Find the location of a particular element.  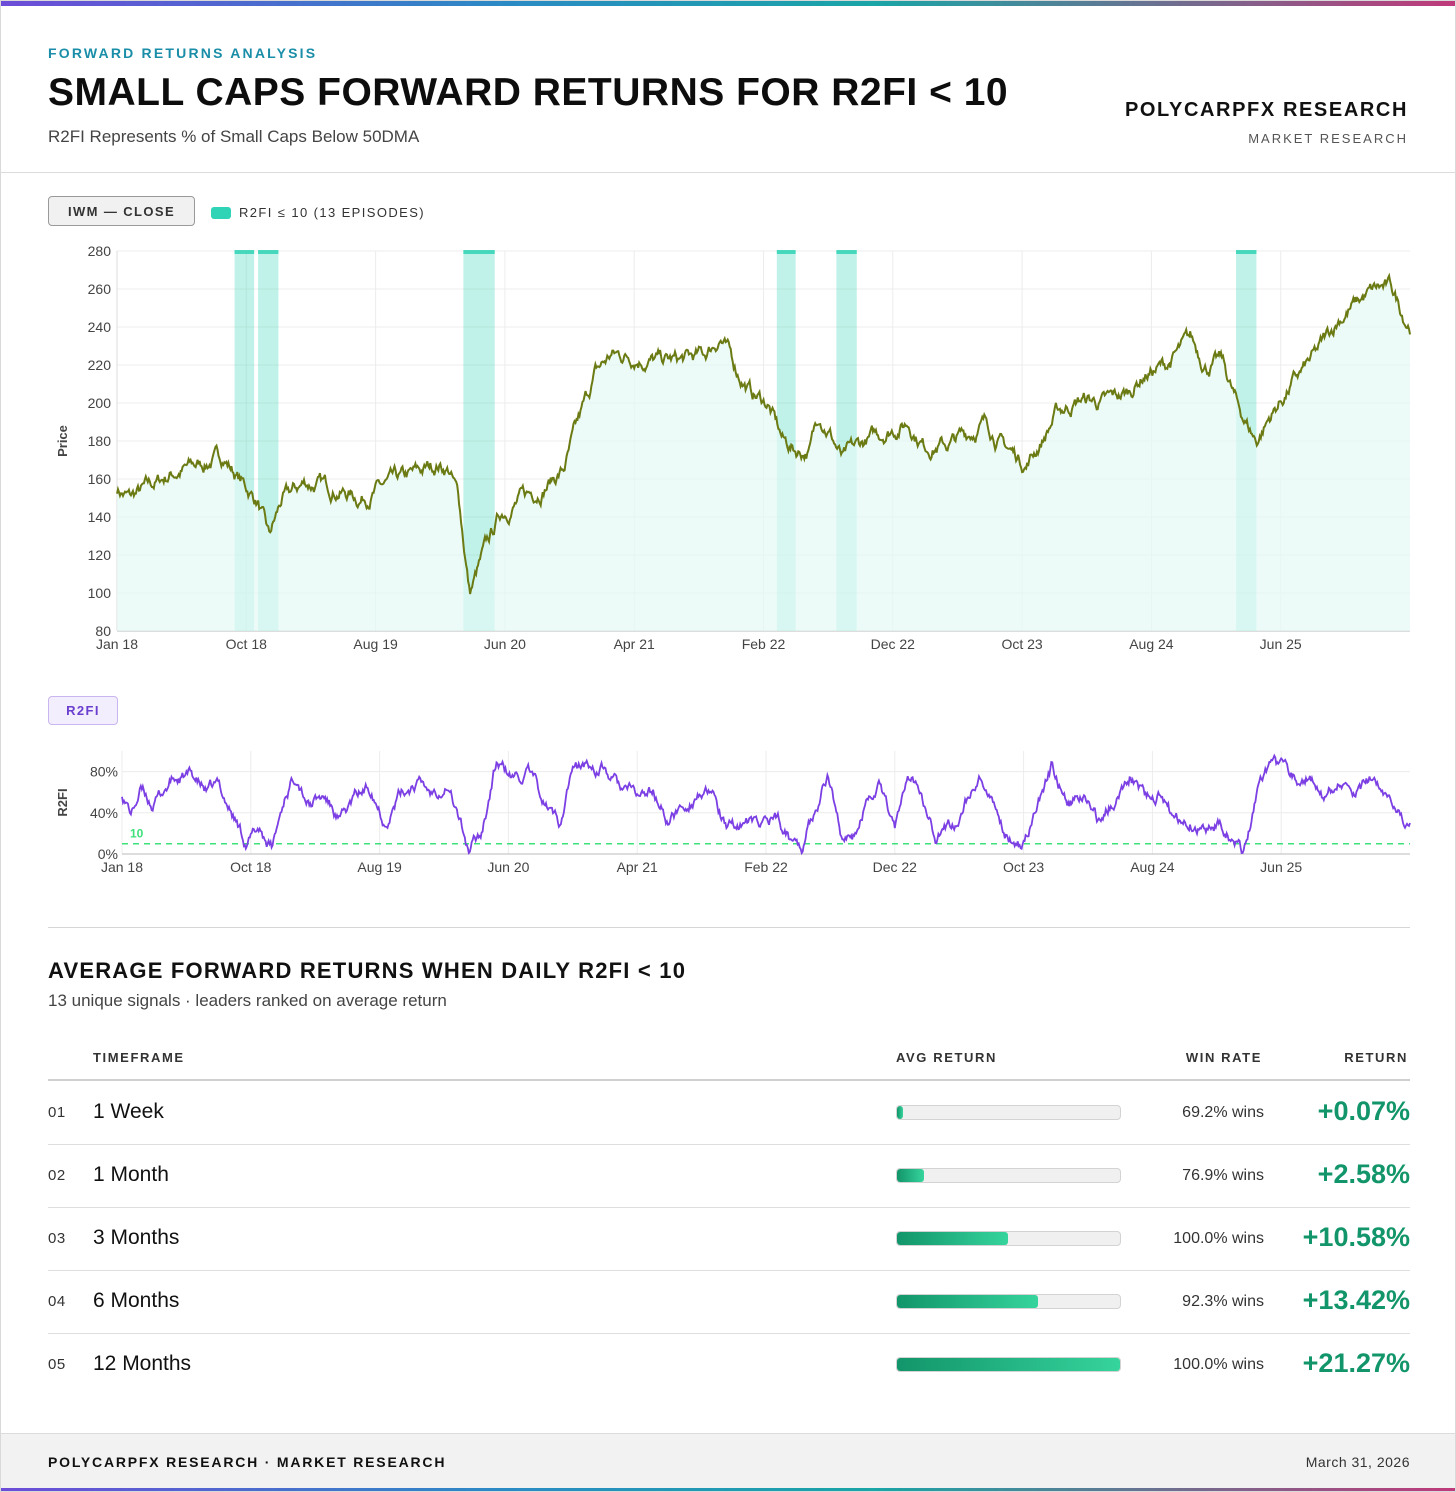

y-tick-label: 0% is located at coordinates (108, 854).